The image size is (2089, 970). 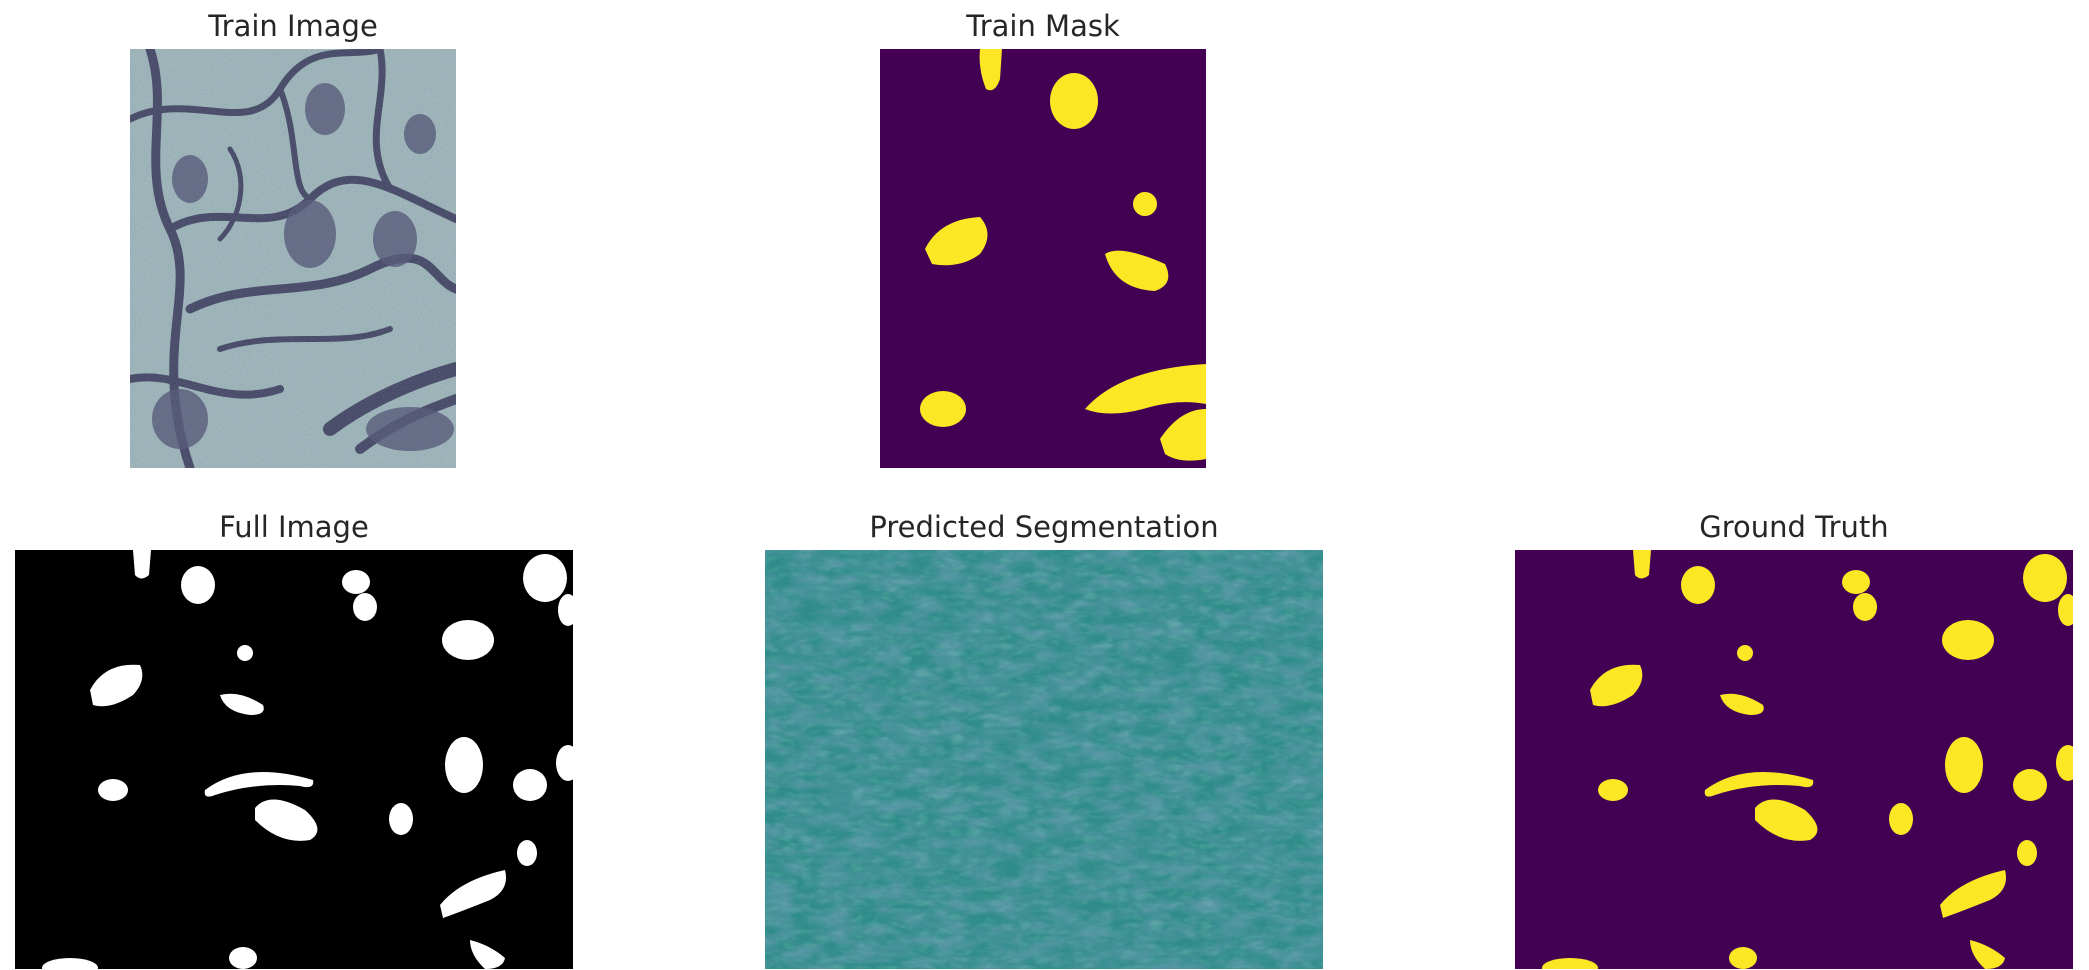 I want to click on gt-background, so click(x=1794, y=759).